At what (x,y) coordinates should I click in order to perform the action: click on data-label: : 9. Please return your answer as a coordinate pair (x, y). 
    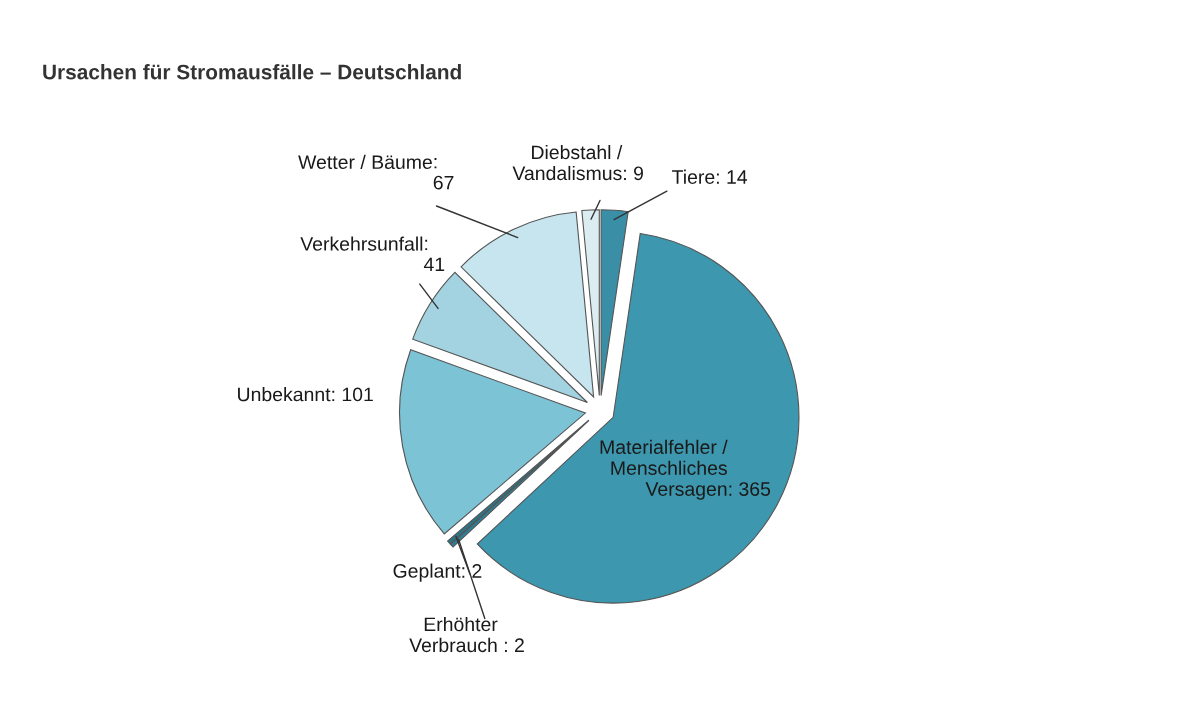
    Looking at the image, I should click on (633, 173).